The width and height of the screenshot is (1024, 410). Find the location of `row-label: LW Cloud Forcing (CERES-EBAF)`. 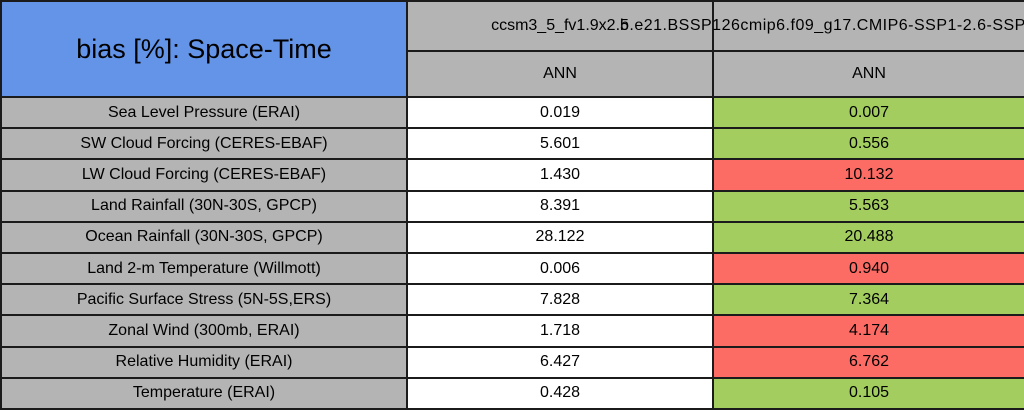

row-label: LW Cloud Forcing (CERES-EBAF) is located at coordinates (205, 176).